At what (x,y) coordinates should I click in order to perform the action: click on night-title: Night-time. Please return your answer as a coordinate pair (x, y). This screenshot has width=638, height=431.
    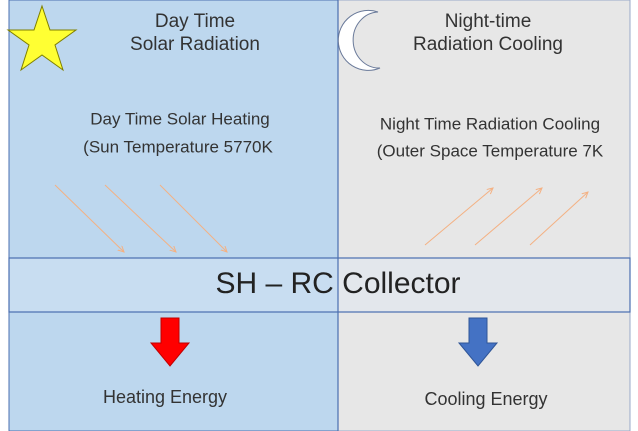
    Looking at the image, I should click on (488, 21).